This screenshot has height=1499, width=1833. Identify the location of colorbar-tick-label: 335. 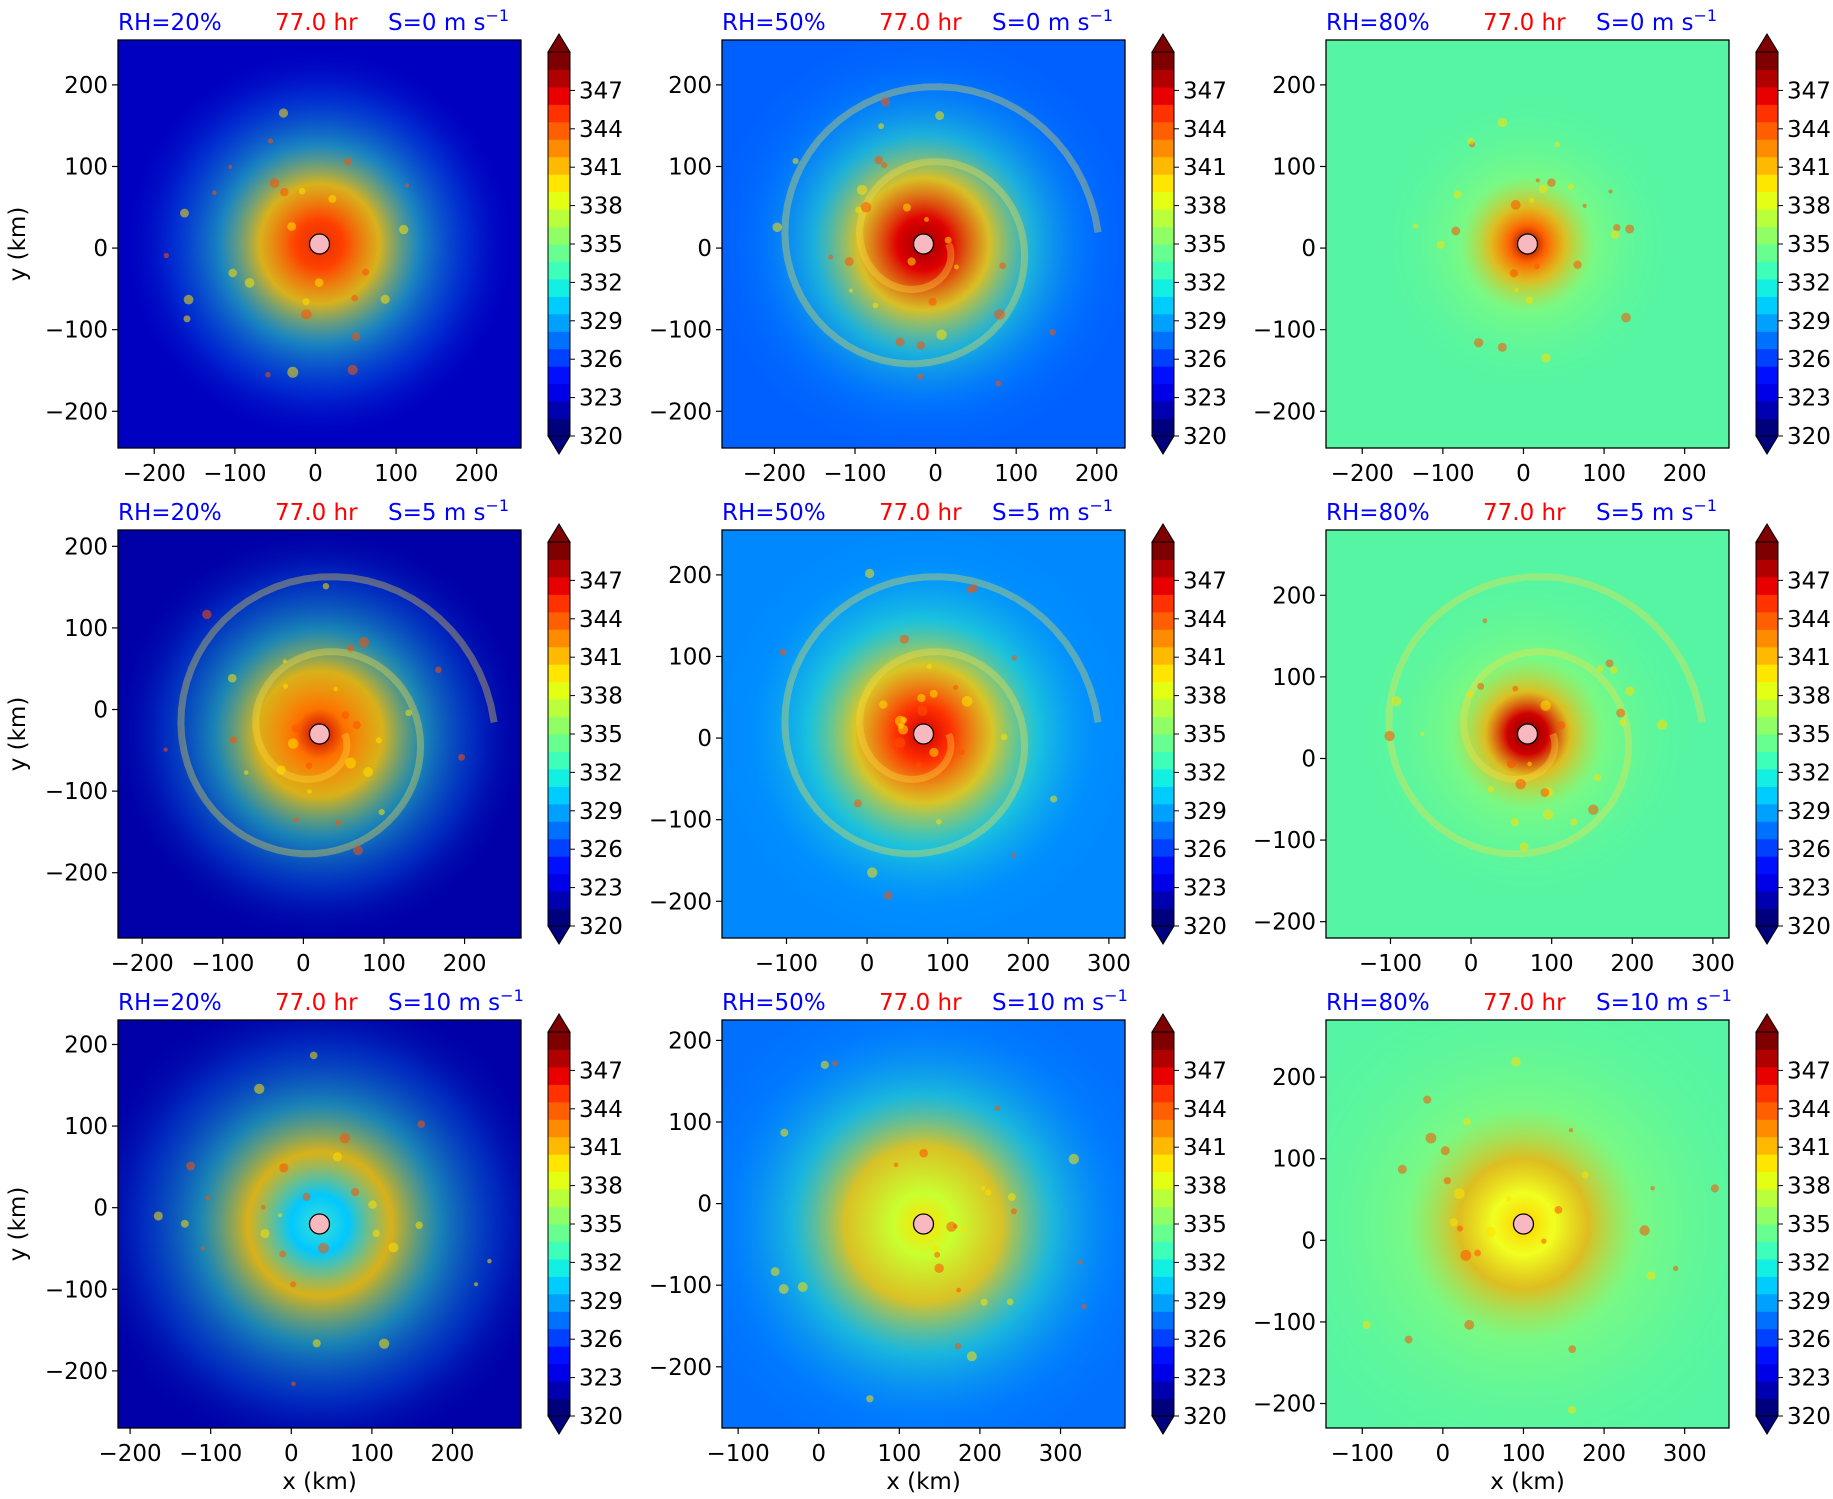
(1205, 735).